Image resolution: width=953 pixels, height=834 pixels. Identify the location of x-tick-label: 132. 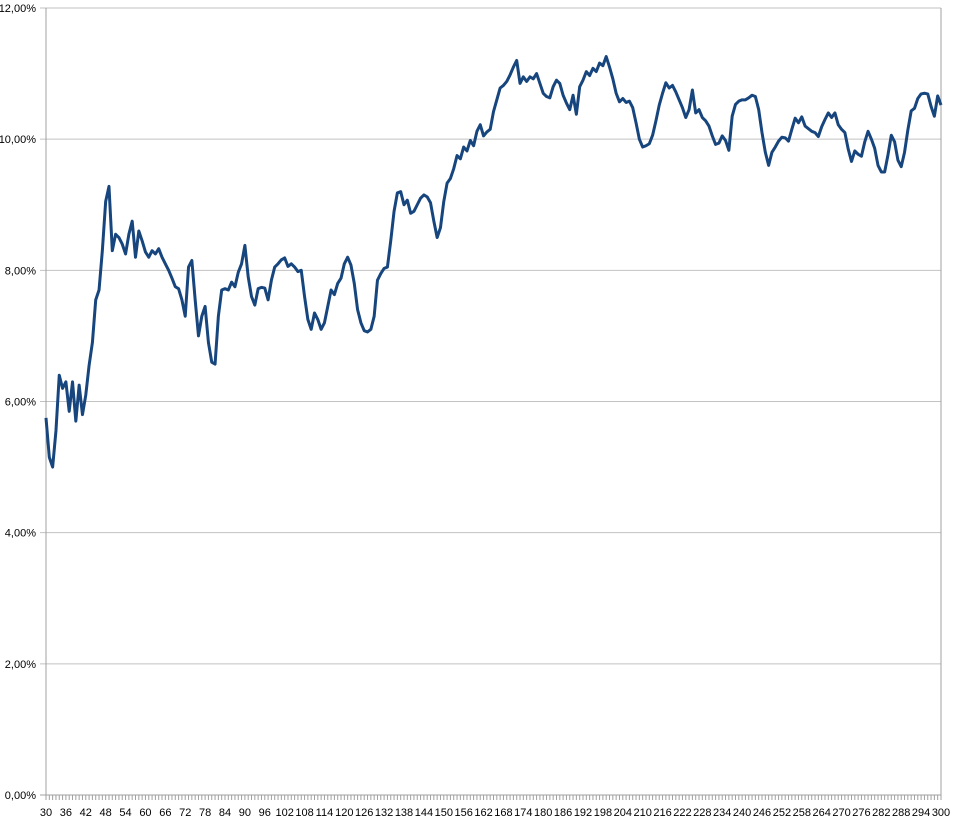
(384, 813).